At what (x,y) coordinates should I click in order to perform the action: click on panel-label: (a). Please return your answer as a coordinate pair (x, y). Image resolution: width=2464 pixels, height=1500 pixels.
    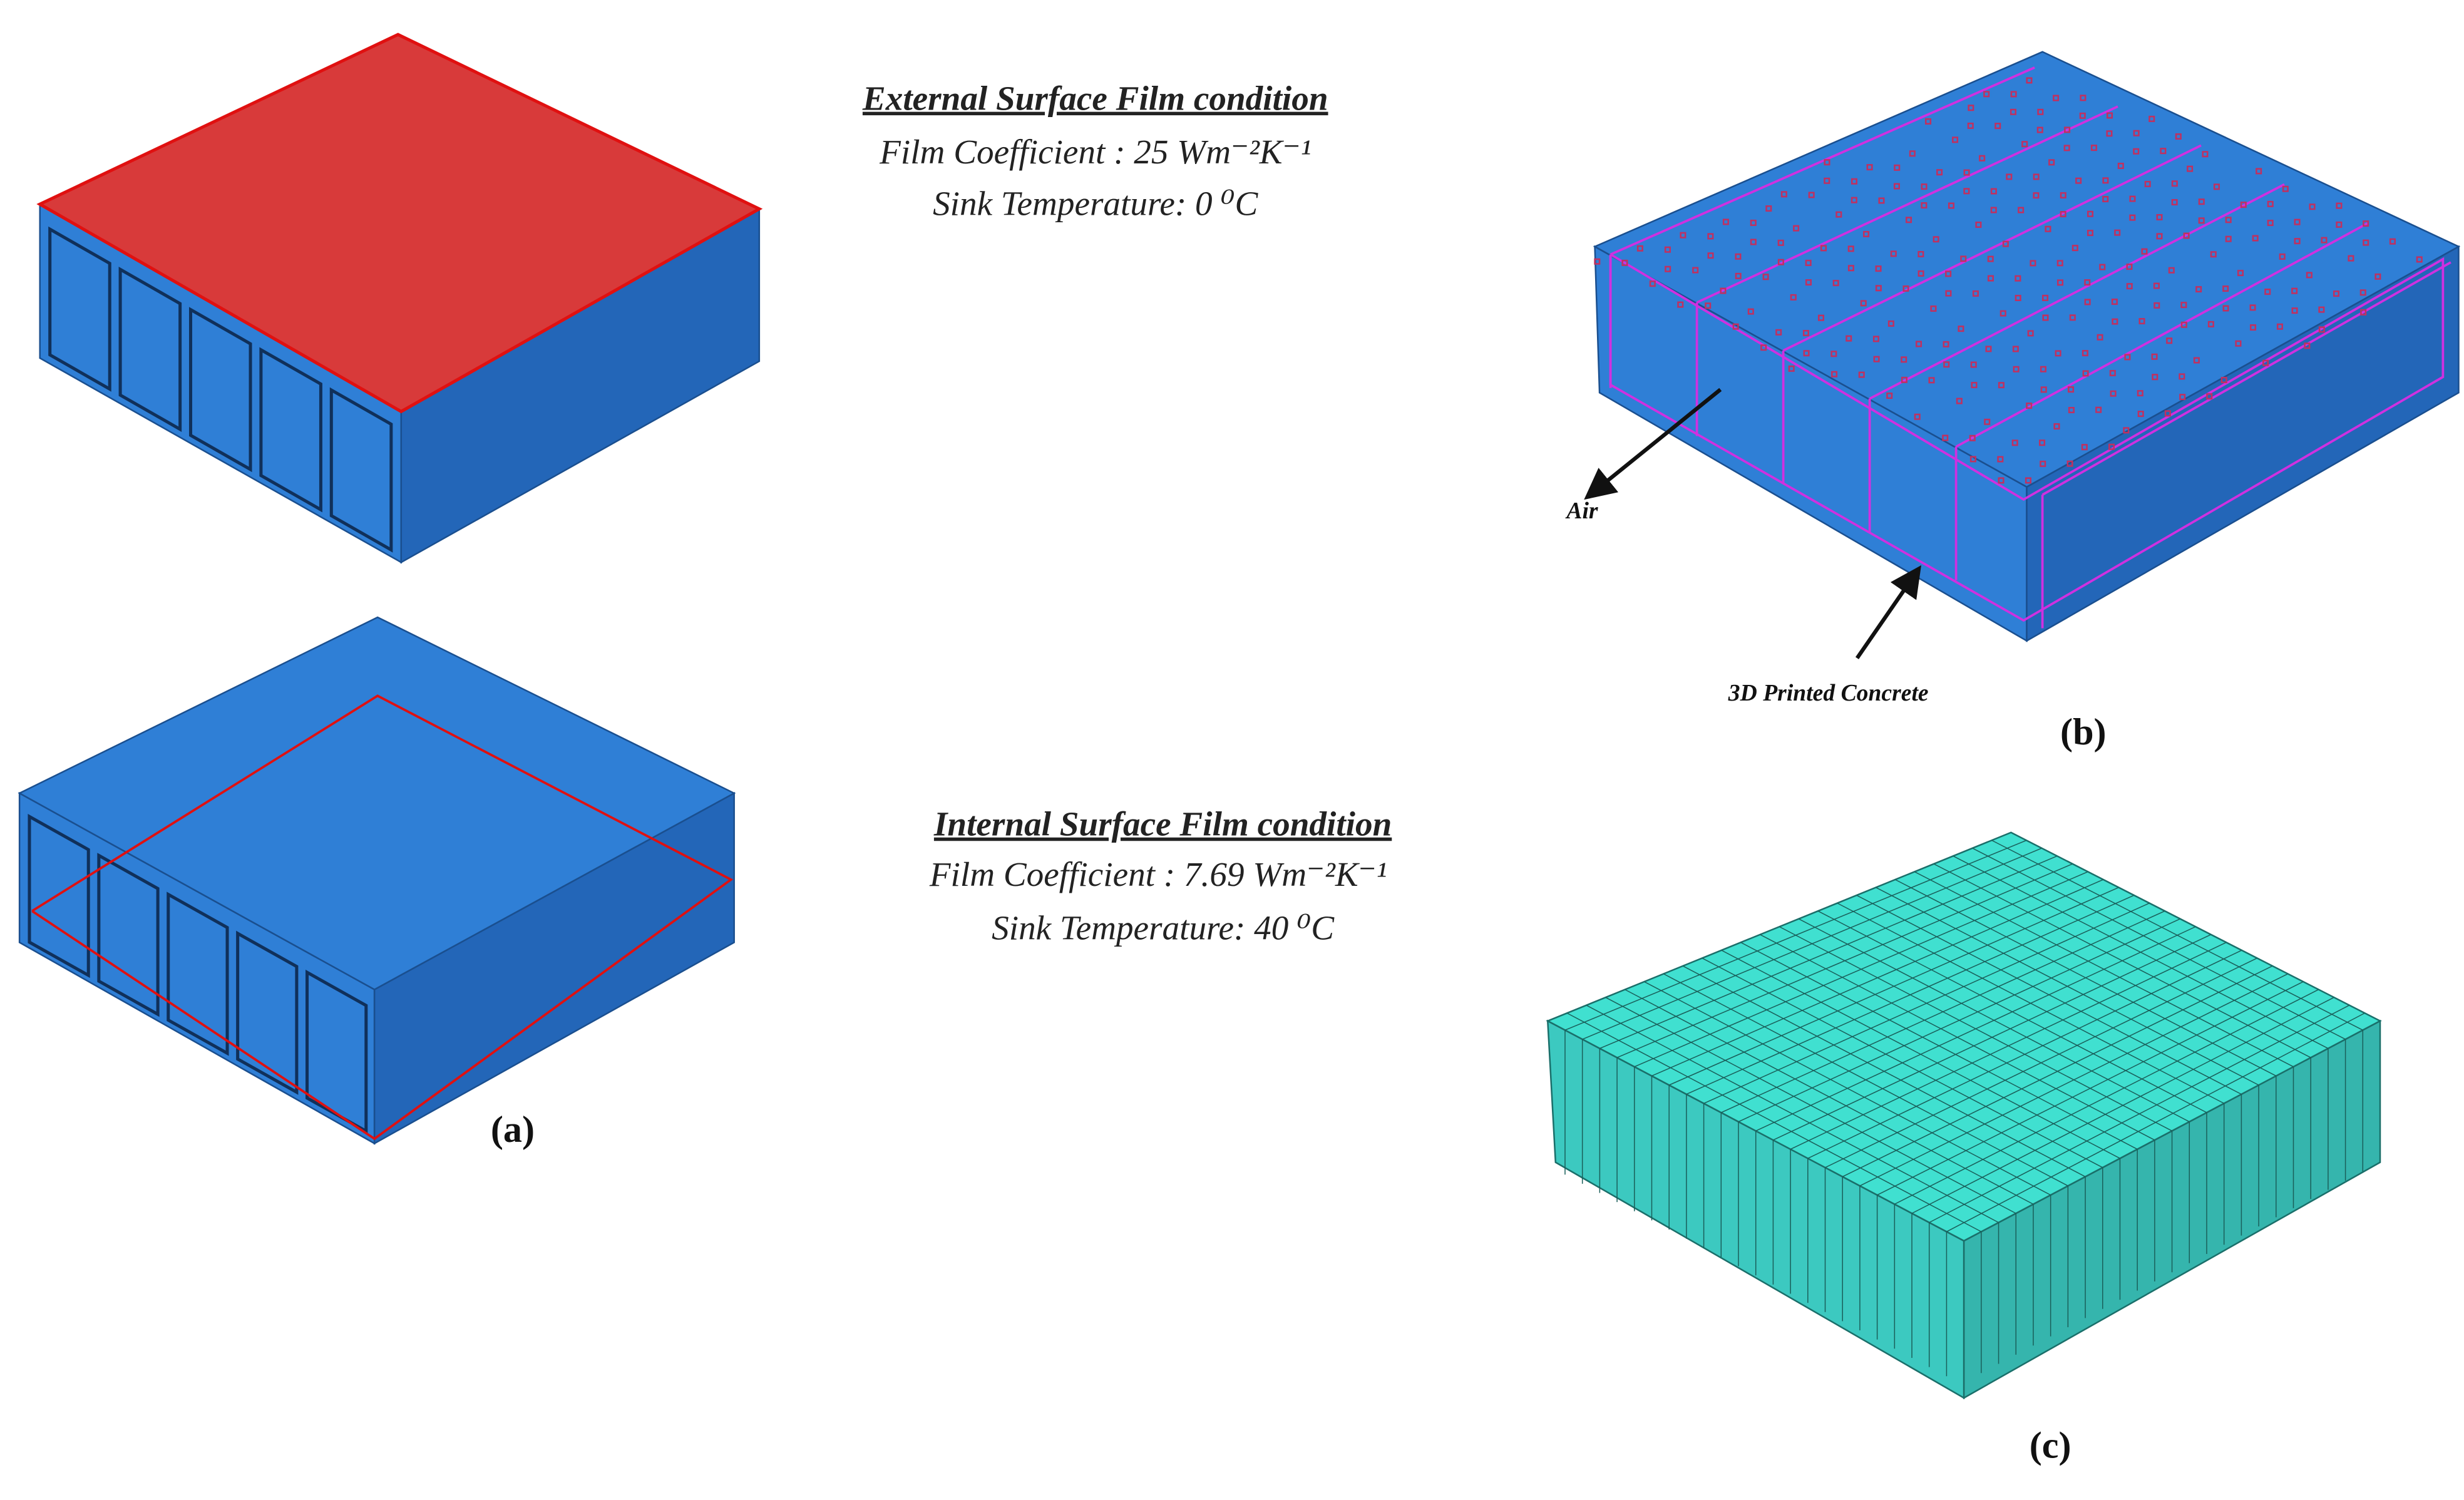
    Looking at the image, I should click on (513, 1130).